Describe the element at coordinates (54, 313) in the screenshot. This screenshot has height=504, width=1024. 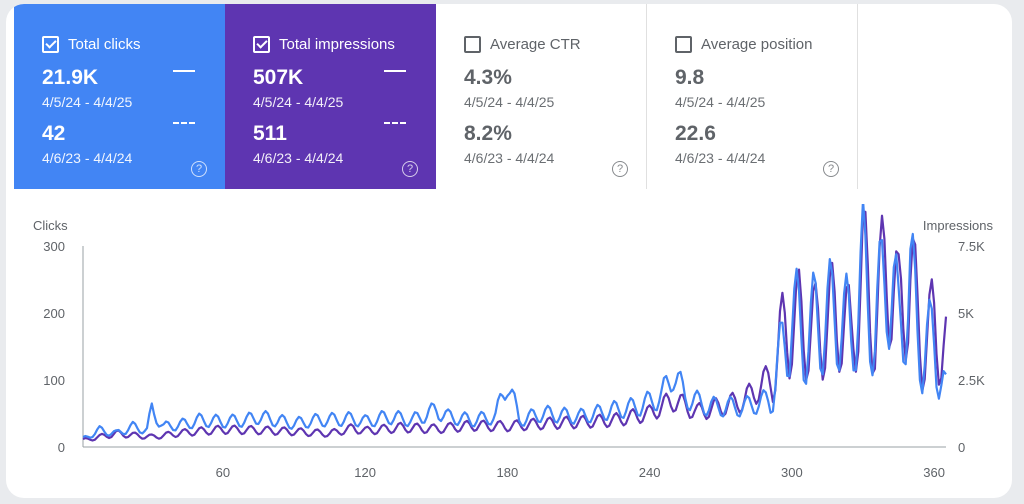
I see `y-tick-label-left: 200` at that location.